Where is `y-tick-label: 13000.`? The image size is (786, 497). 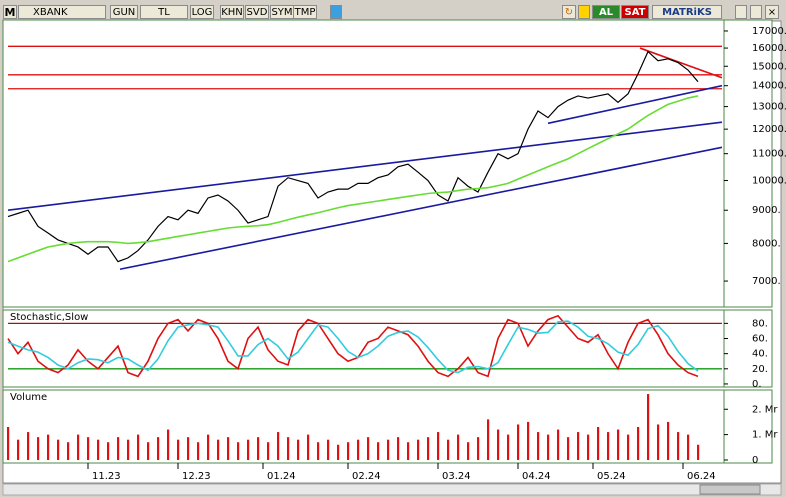
y-tick-label: 13000. is located at coordinates (769, 107).